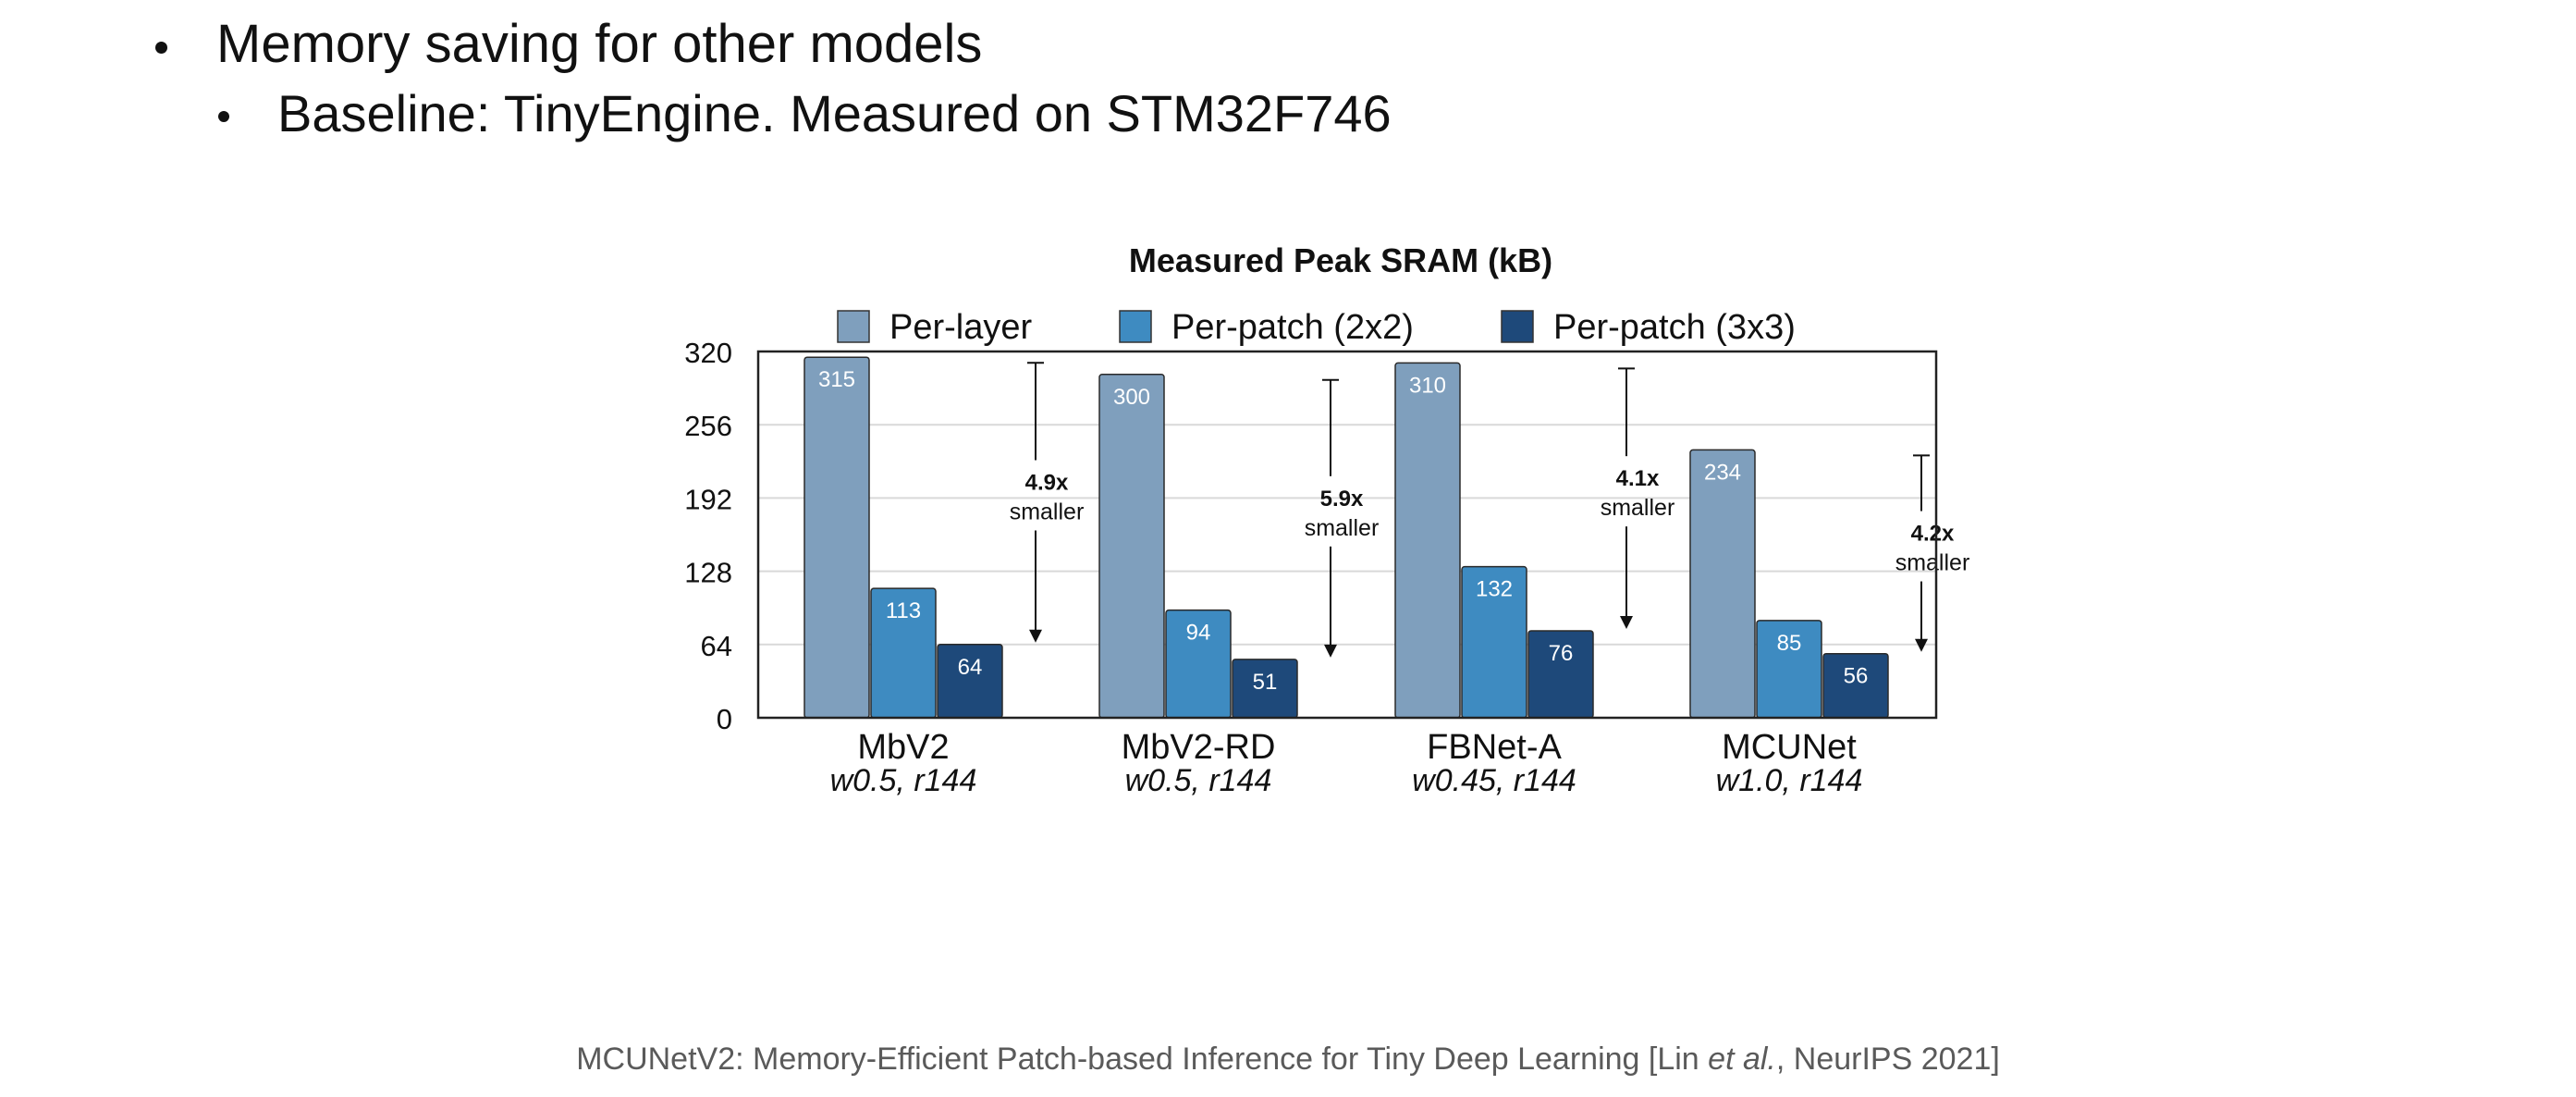 Image resolution: width=2576 pixels, height=1097 pixels. I want to click on y-tick-label: 0, so click(724, 719).